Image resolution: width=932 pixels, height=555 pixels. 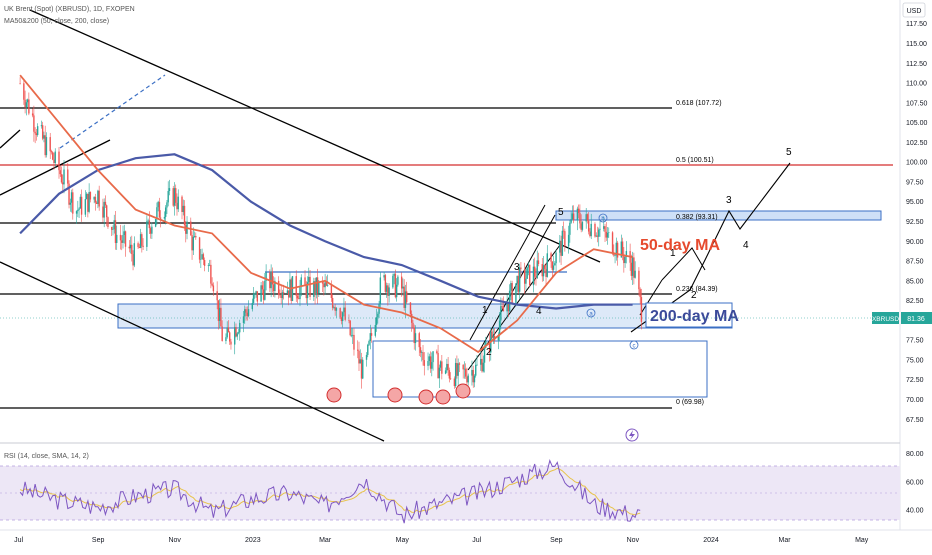 What do you see at coordinates (112, 111) in the screenshot?
I see `dashed-trend-line` at bounding box center [112, 111].